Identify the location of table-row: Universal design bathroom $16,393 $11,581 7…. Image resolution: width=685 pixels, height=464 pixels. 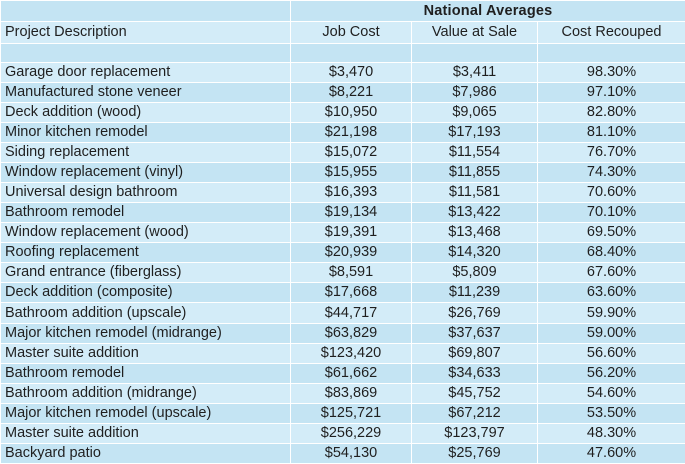
(342, 193).